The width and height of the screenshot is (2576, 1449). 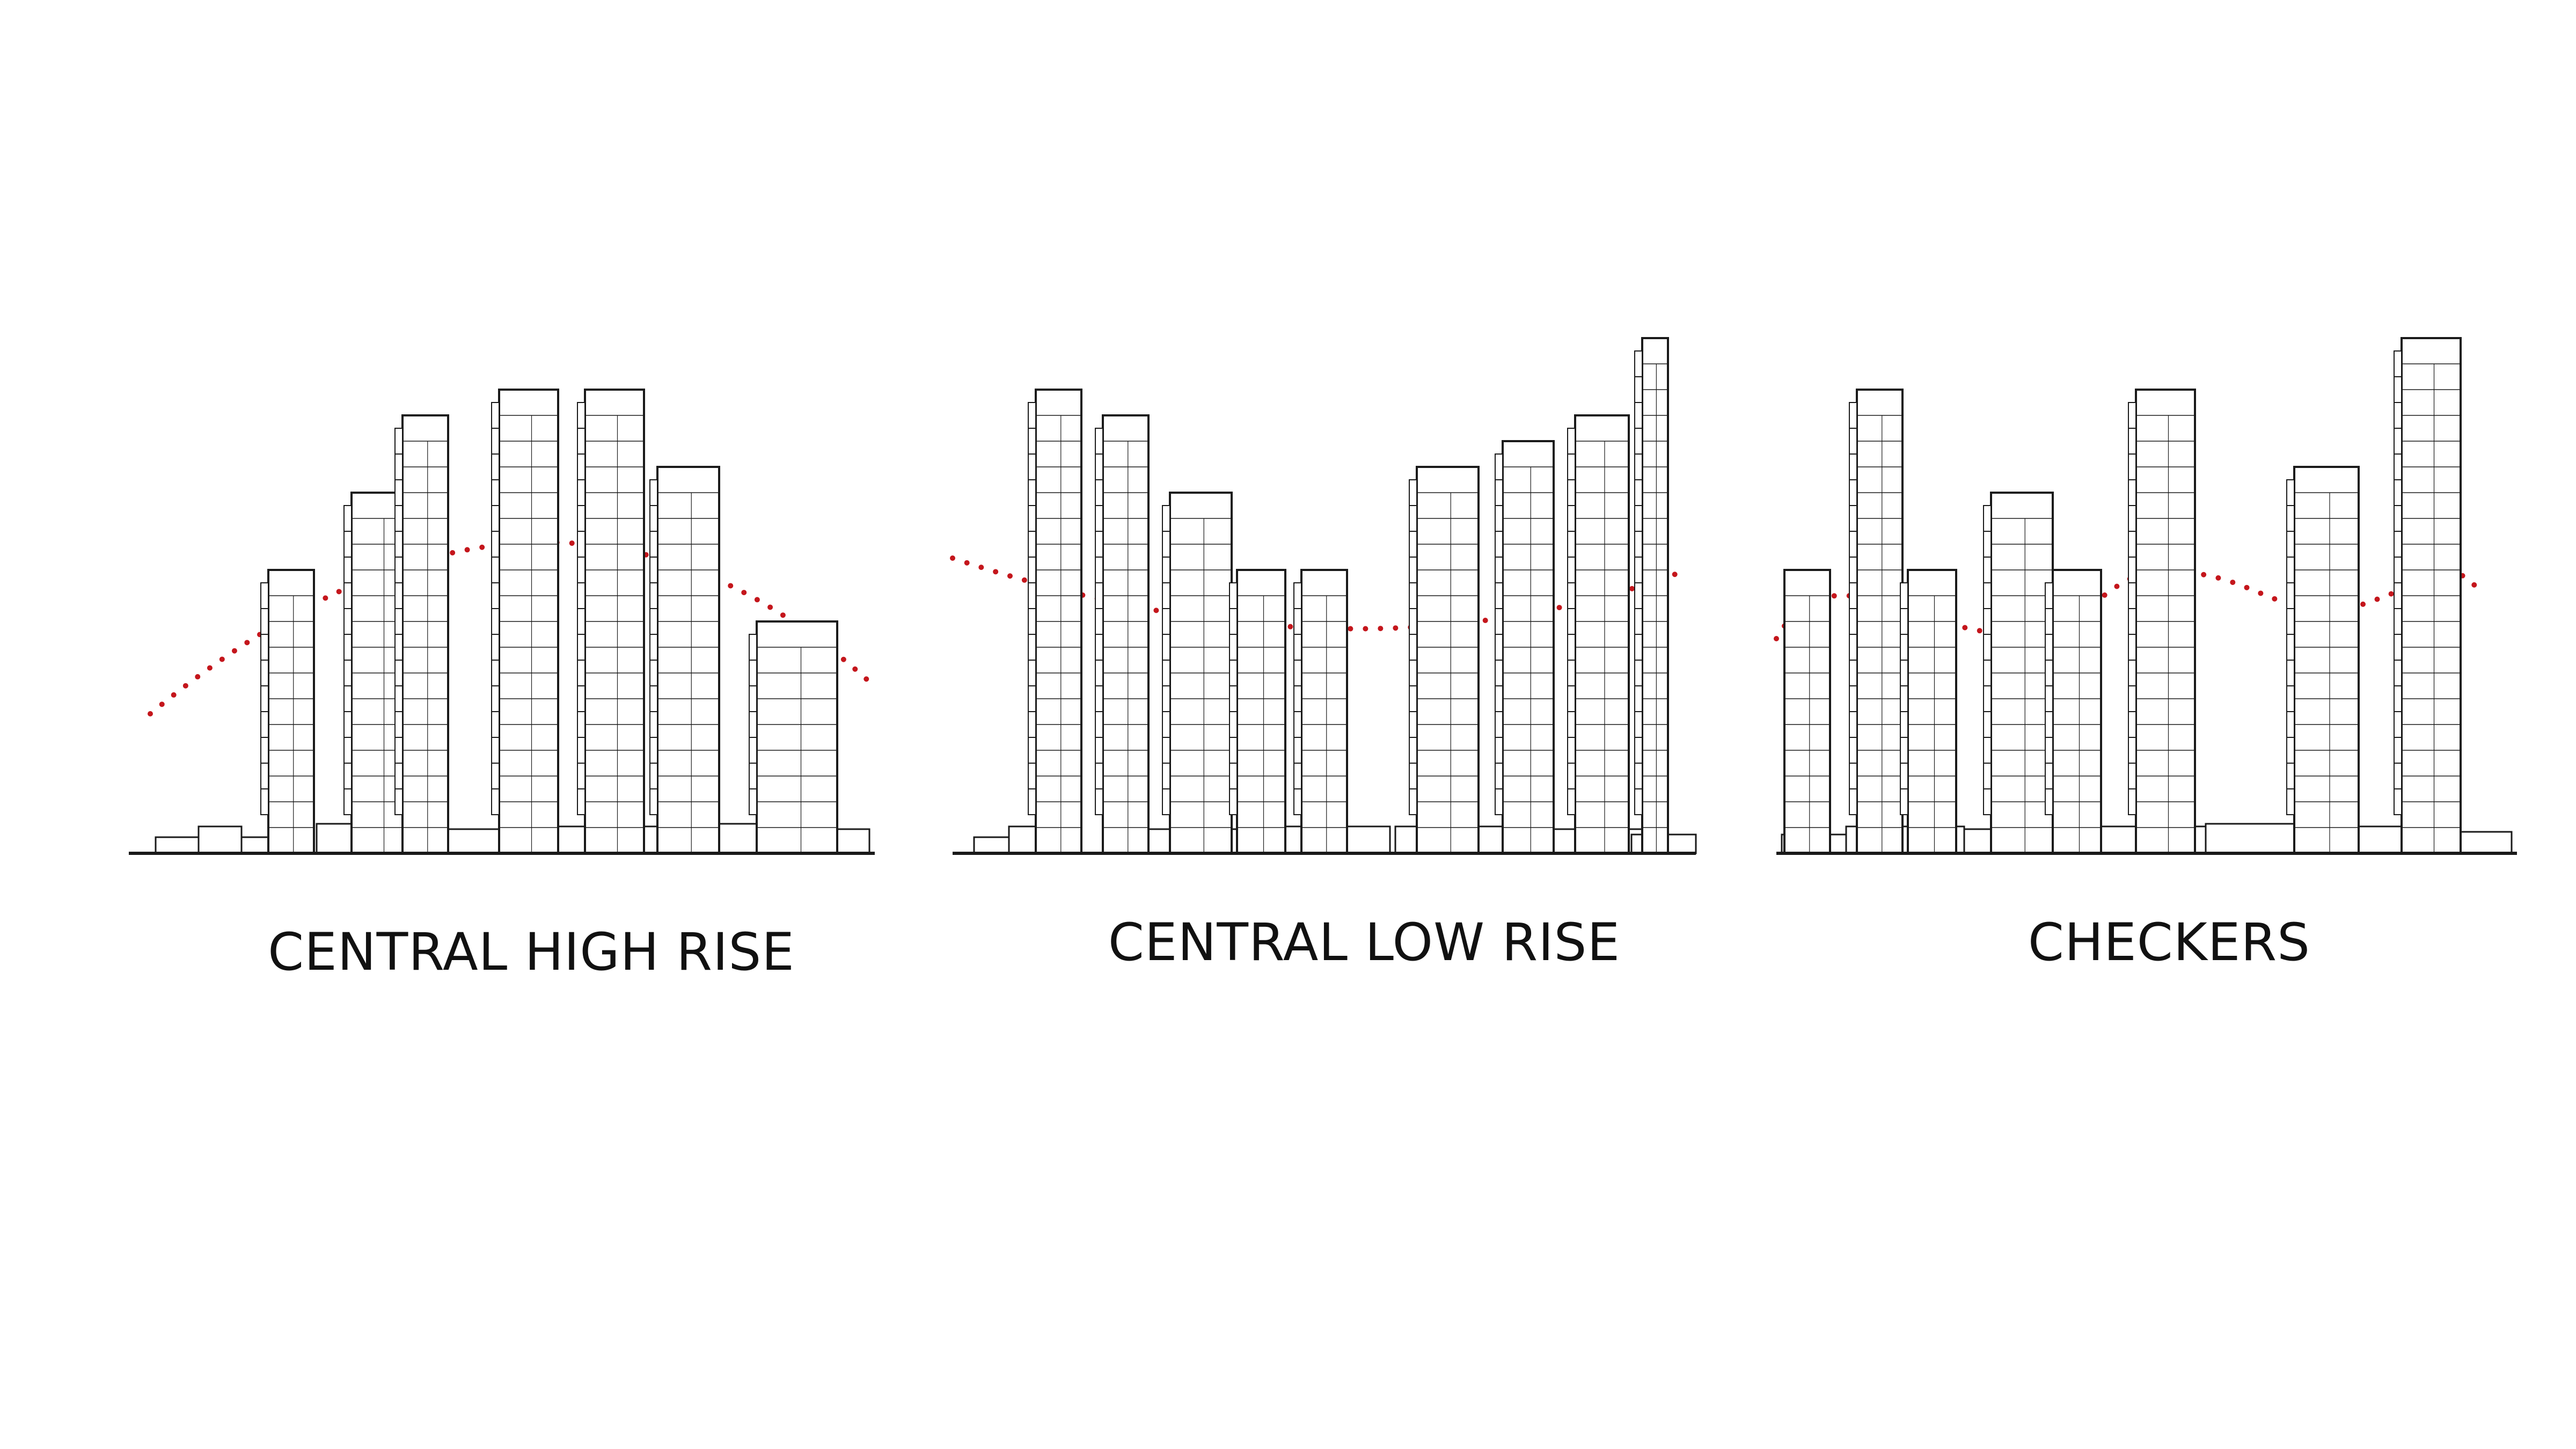 I want to click on caption-checkers: CHECKERS, so click(x=2169, y=942).